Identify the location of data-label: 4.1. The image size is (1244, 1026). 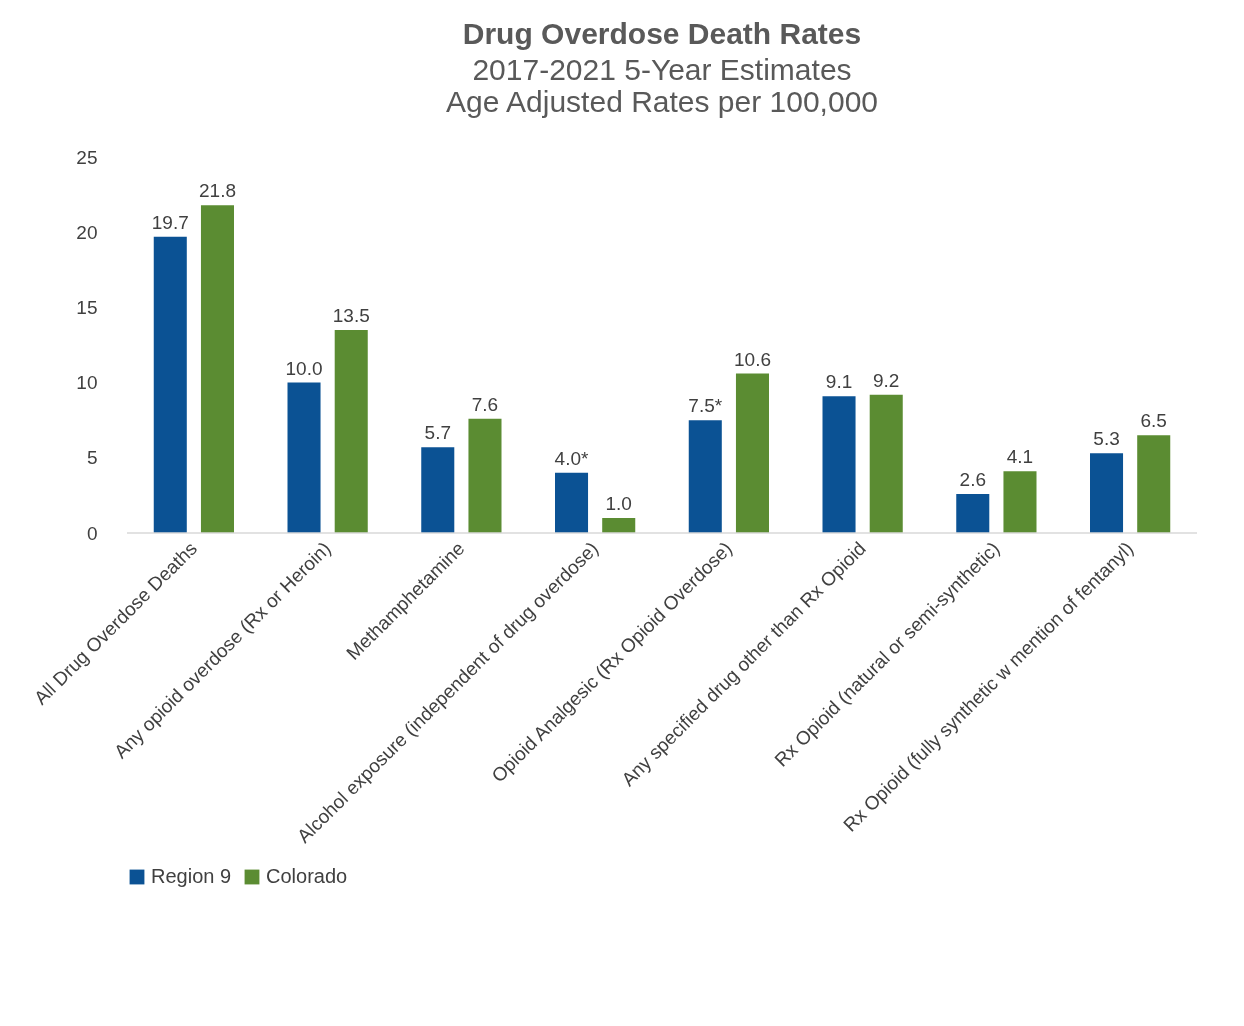
(1020, 457).